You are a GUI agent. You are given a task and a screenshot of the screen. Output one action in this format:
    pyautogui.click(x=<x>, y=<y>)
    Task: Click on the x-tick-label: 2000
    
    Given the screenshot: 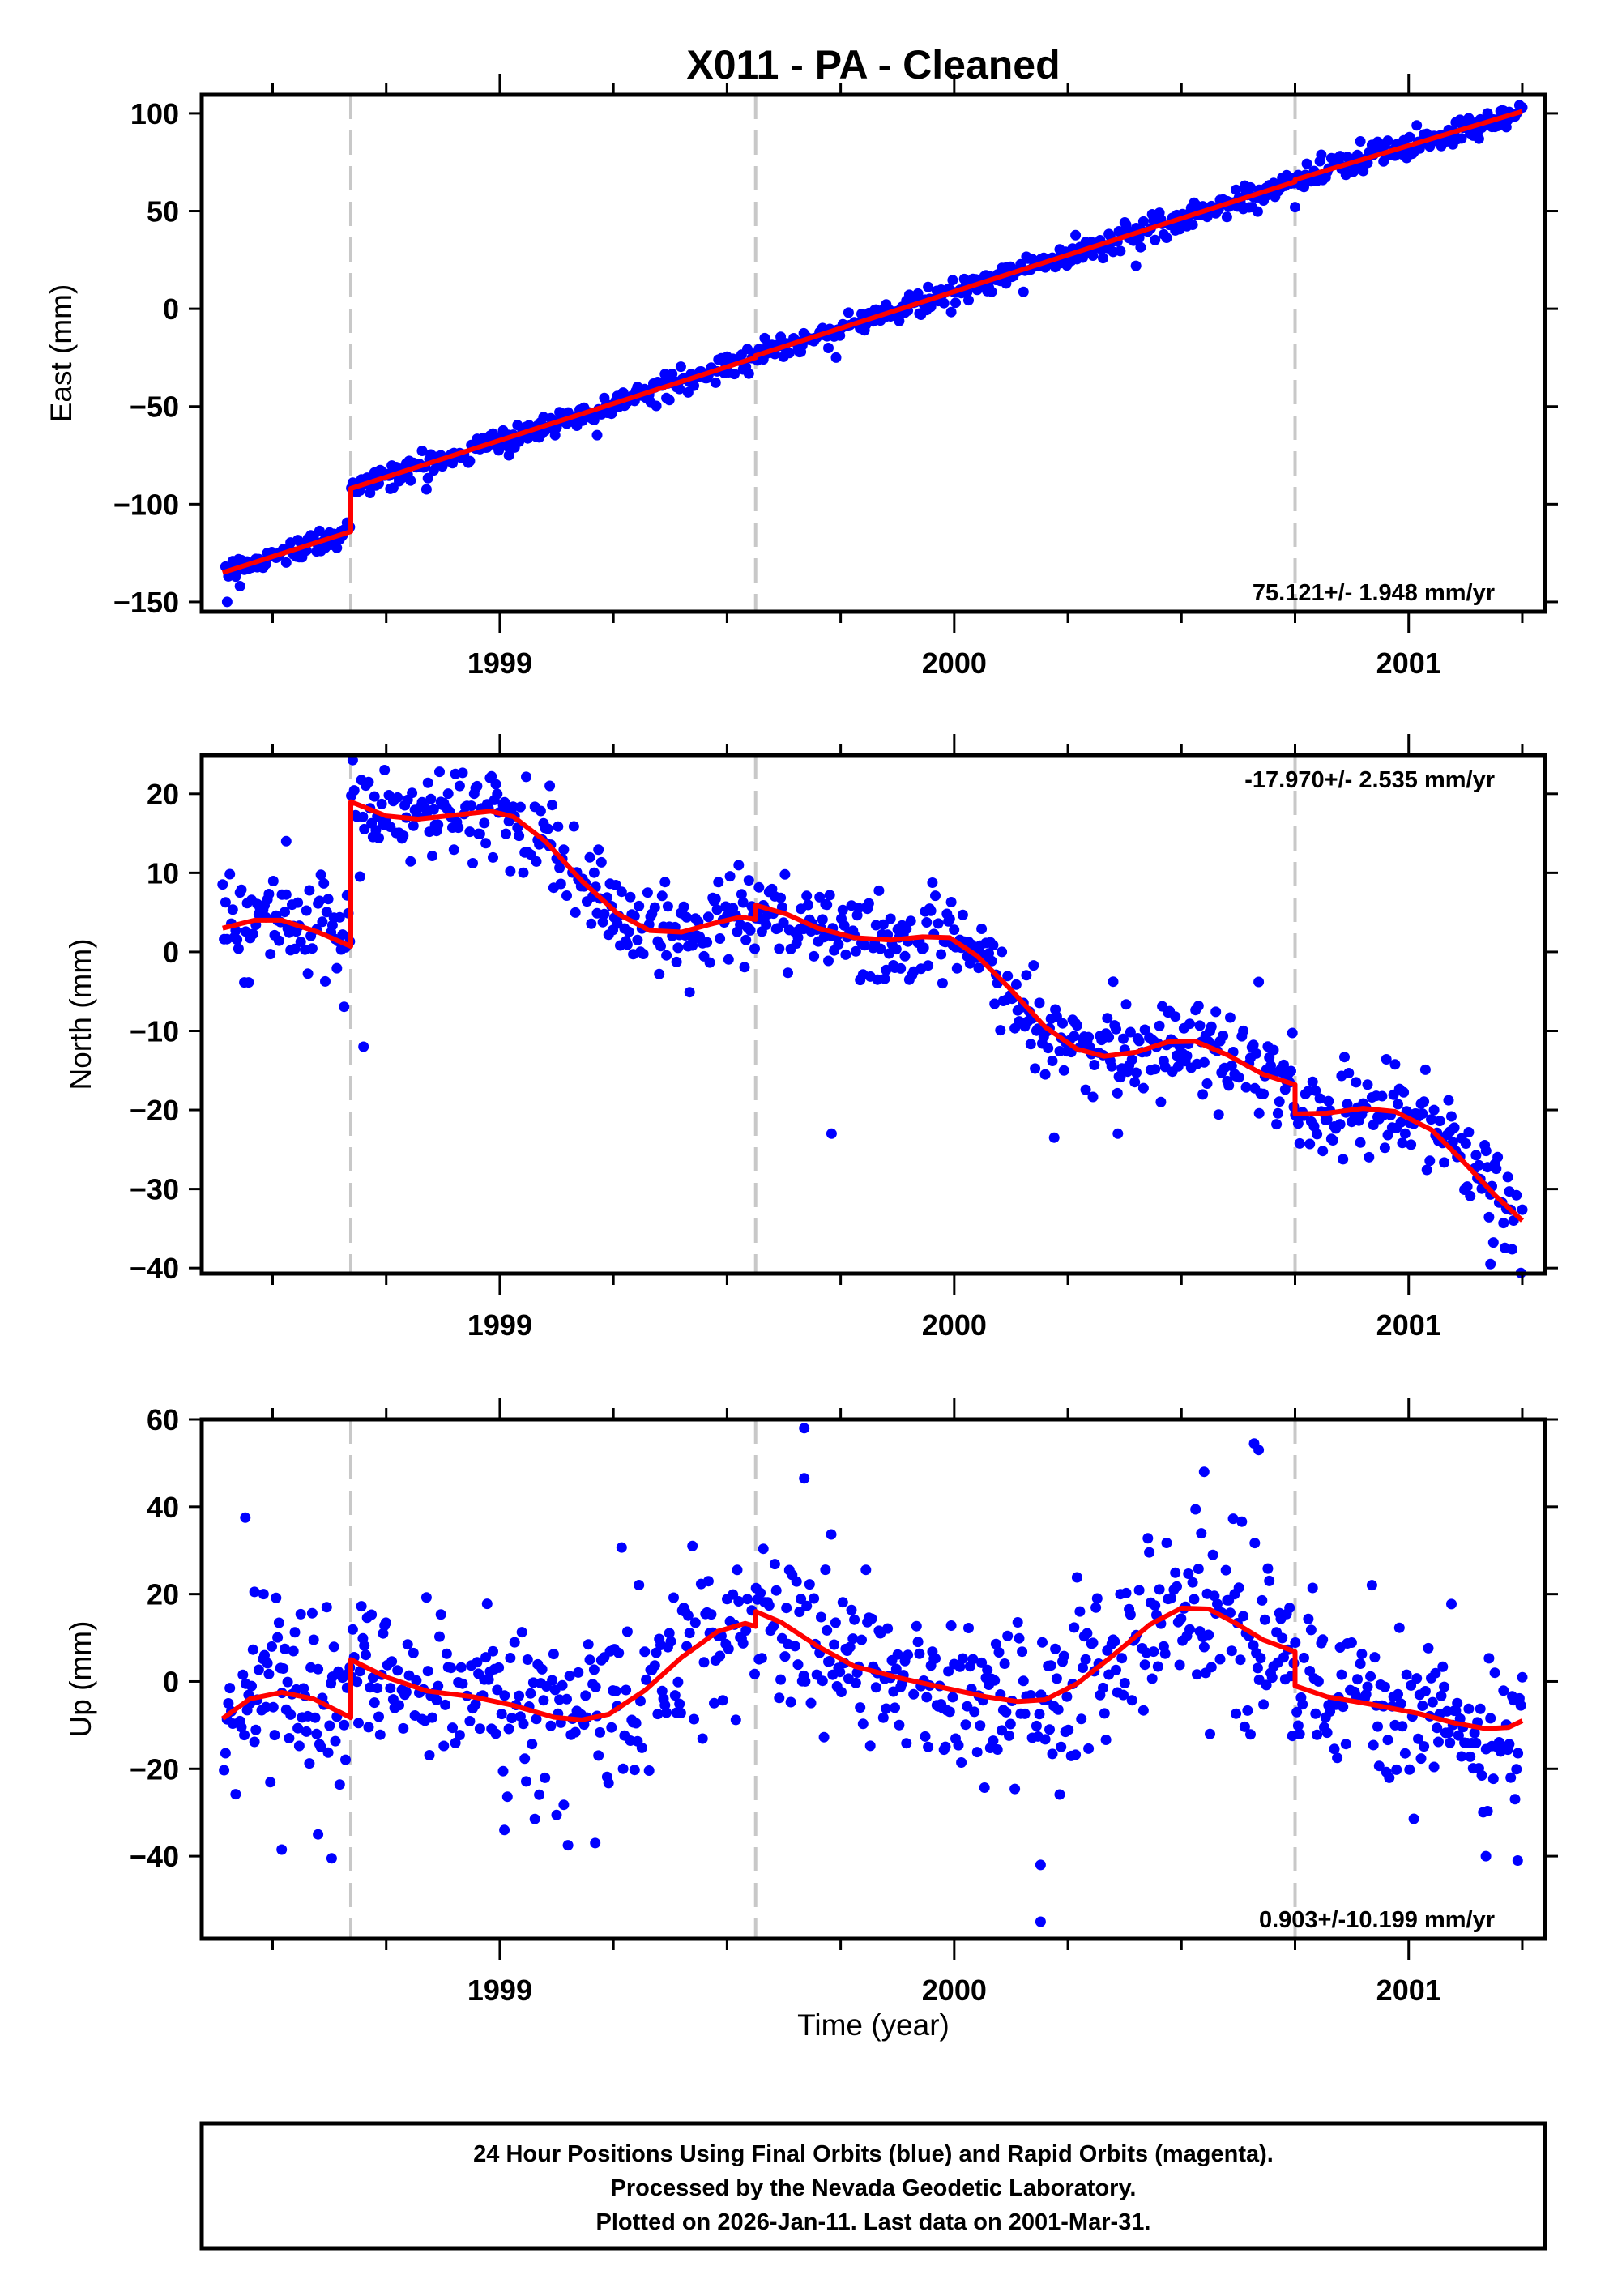 What is the action you would take?
    pyautogui.click(x=954, y=1991)
    